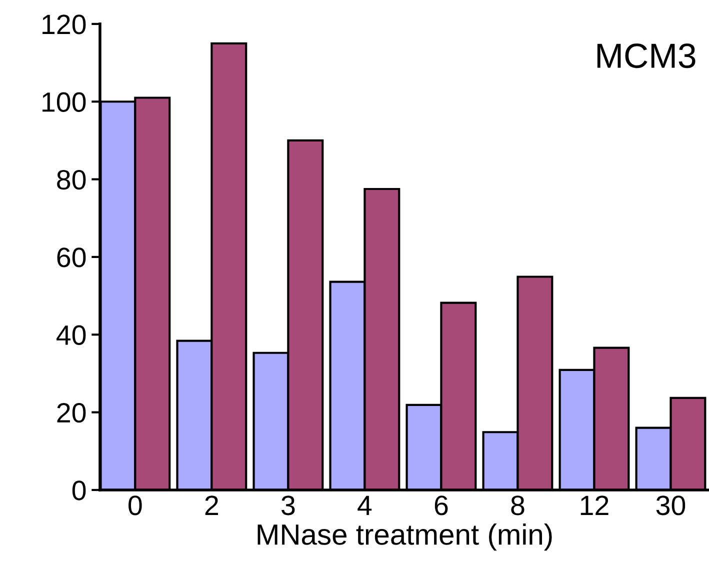 This screenshot has width=709, height=584. What do you see at coordinates (64, 102) in the screenshot?
I see `y-tick-label: 100` at bounding box center [64, 102].